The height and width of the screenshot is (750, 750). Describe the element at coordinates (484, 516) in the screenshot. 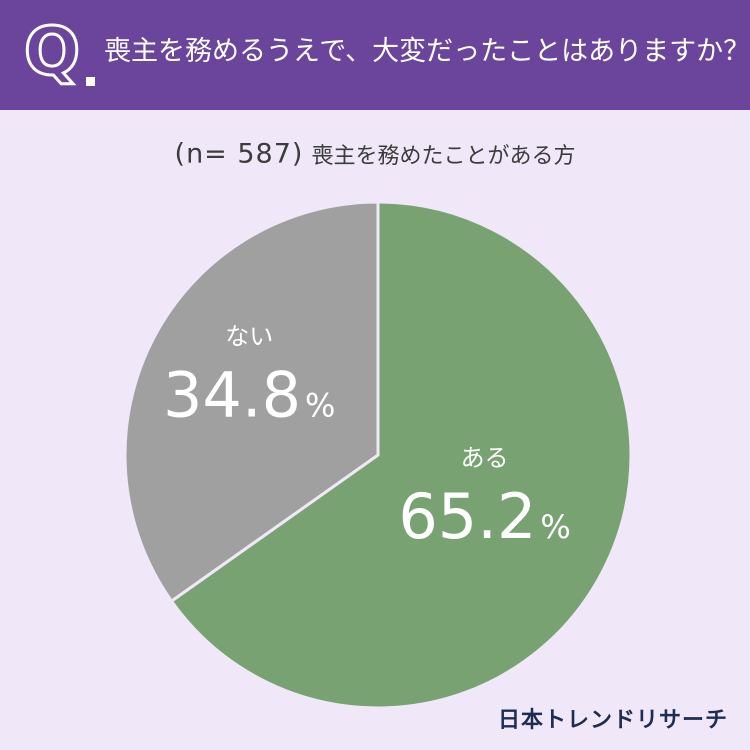

I see `slice-value-1: 65.2%` at that location.